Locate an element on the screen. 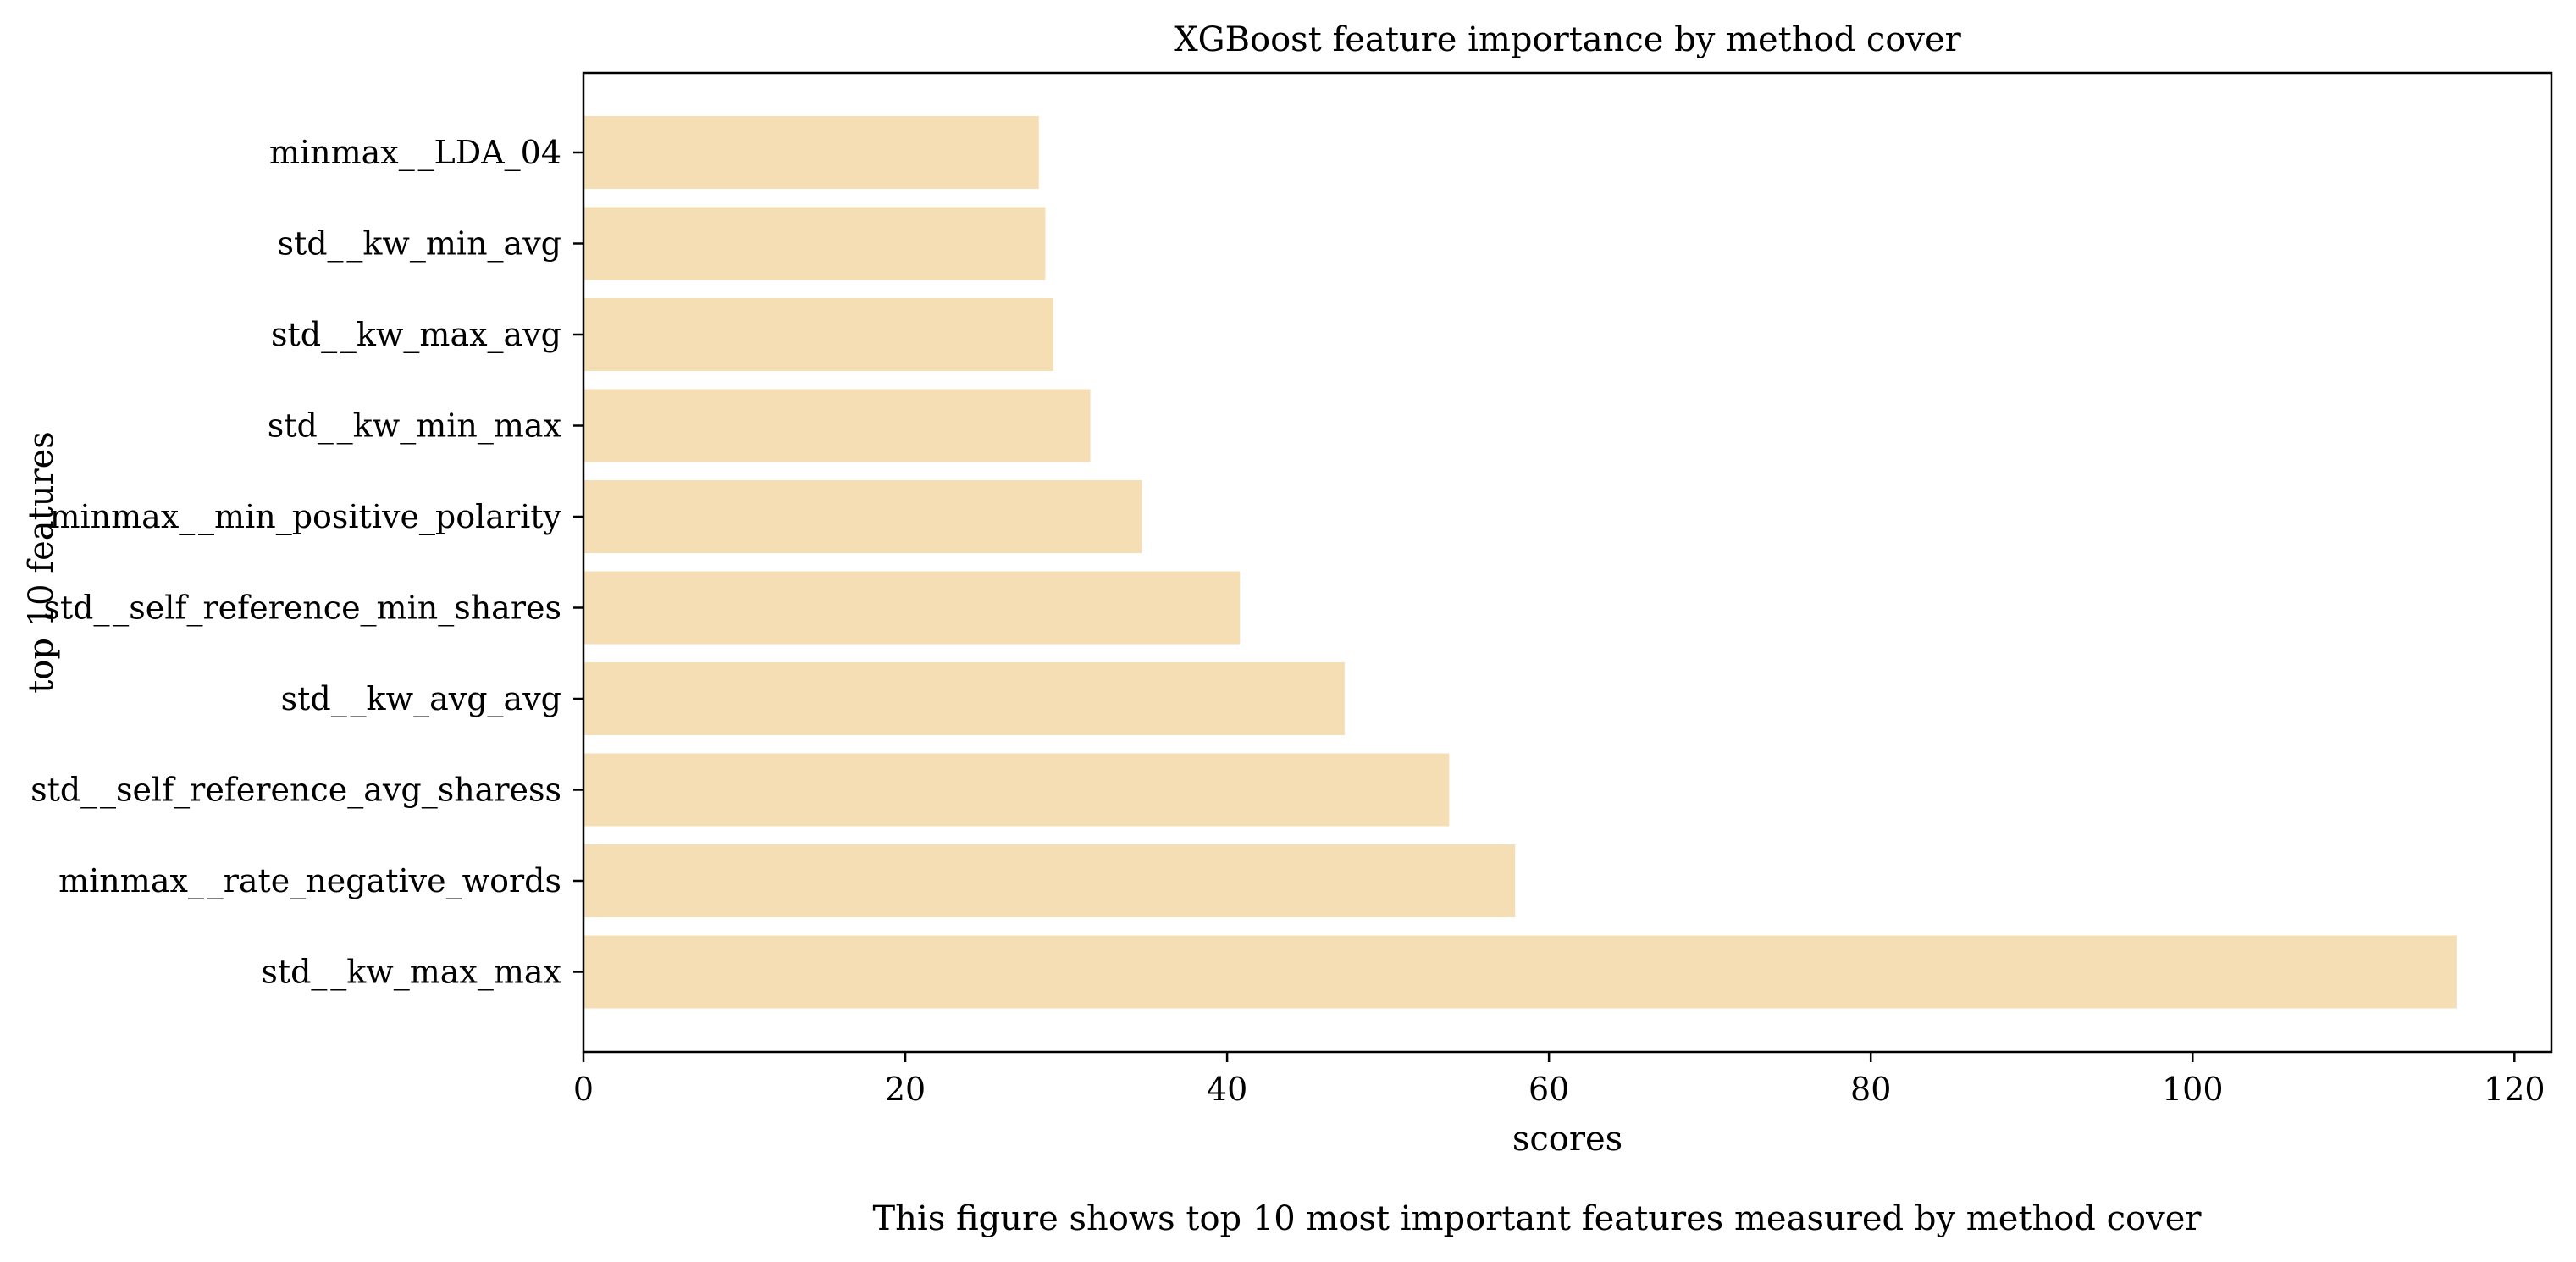 Image resolution: width=2576 pixels, height=1262 pixels. y-tick-label: std_ _kw_max_avg is located at coordinates (416, 335).